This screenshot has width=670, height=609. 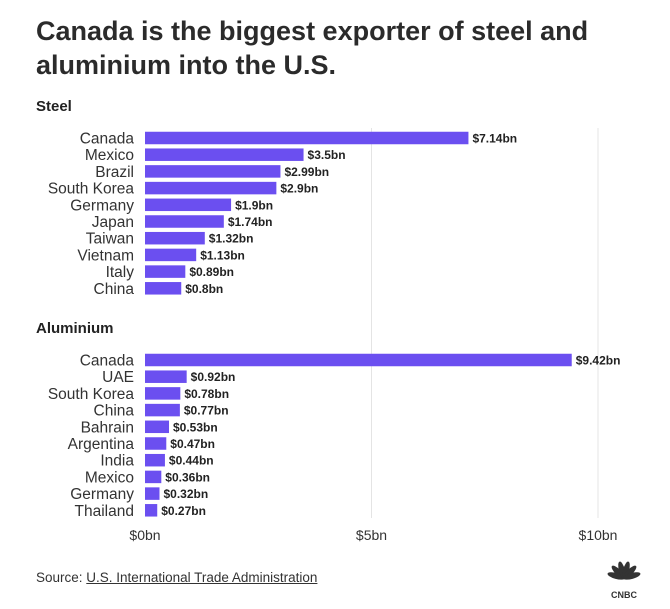 I want to click on category-label: UAE, so click(x=118, y=377).